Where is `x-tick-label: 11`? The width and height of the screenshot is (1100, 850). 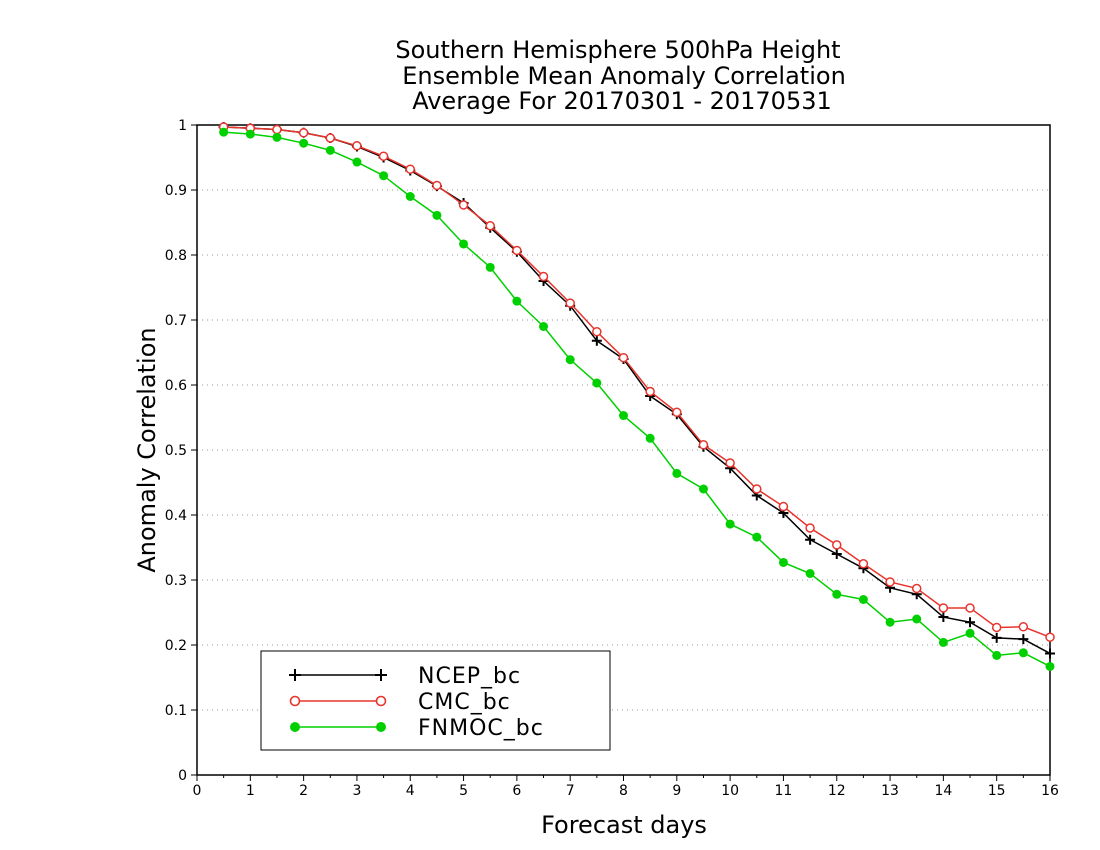
x-tick-label: 11 is located at coordinates (784, 791).